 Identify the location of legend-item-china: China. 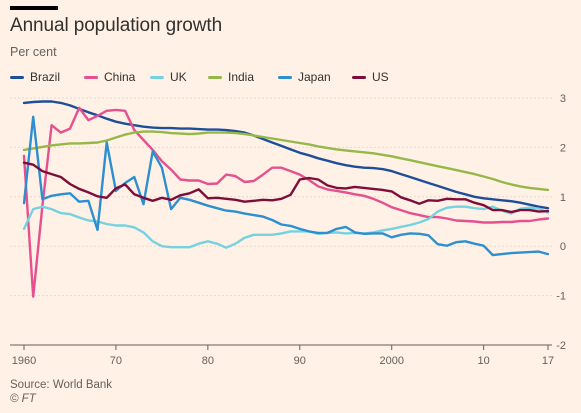
(109, 77).